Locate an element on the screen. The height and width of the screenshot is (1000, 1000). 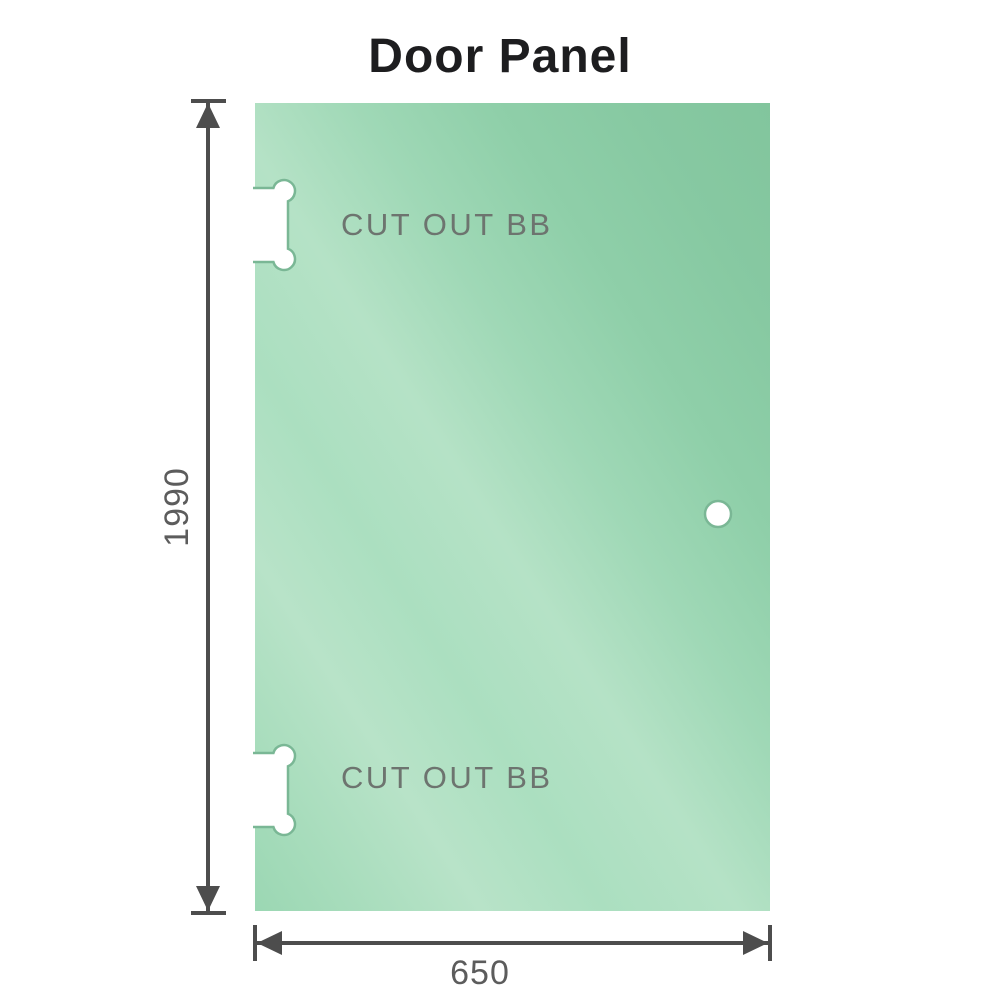
width-dimension-arrow is located at coordinates (512, 943).